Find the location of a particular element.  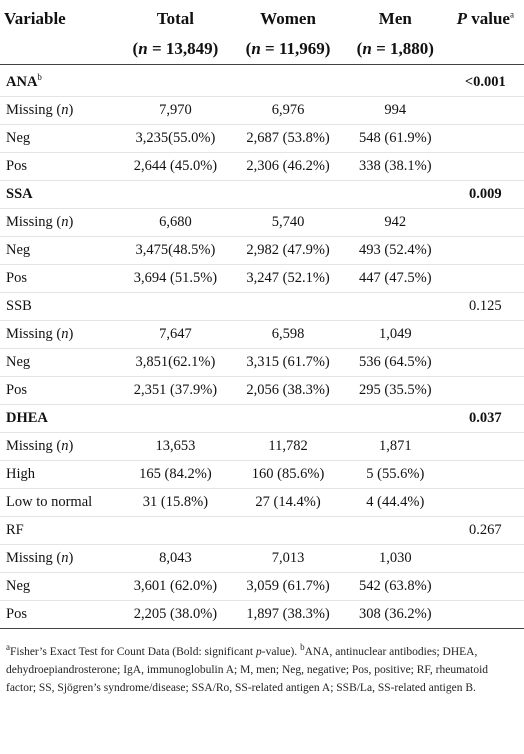

header-label: Total is located at coordinates (175, 18).